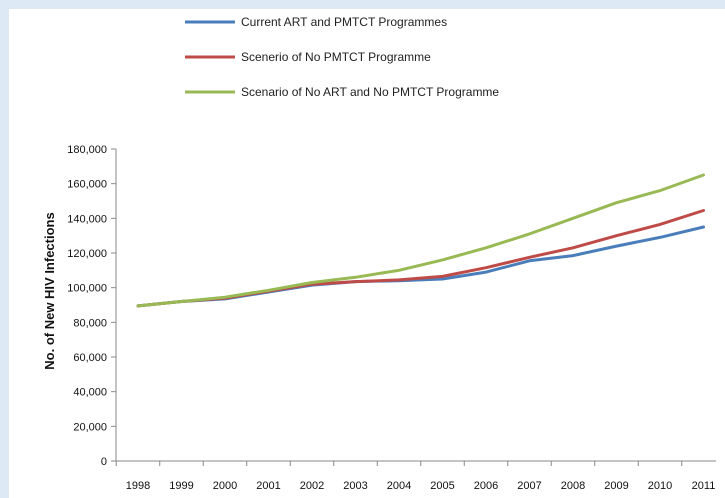 The image size is (725, 498). I want to click on x-tick-label: 2001, so click(268, 486).